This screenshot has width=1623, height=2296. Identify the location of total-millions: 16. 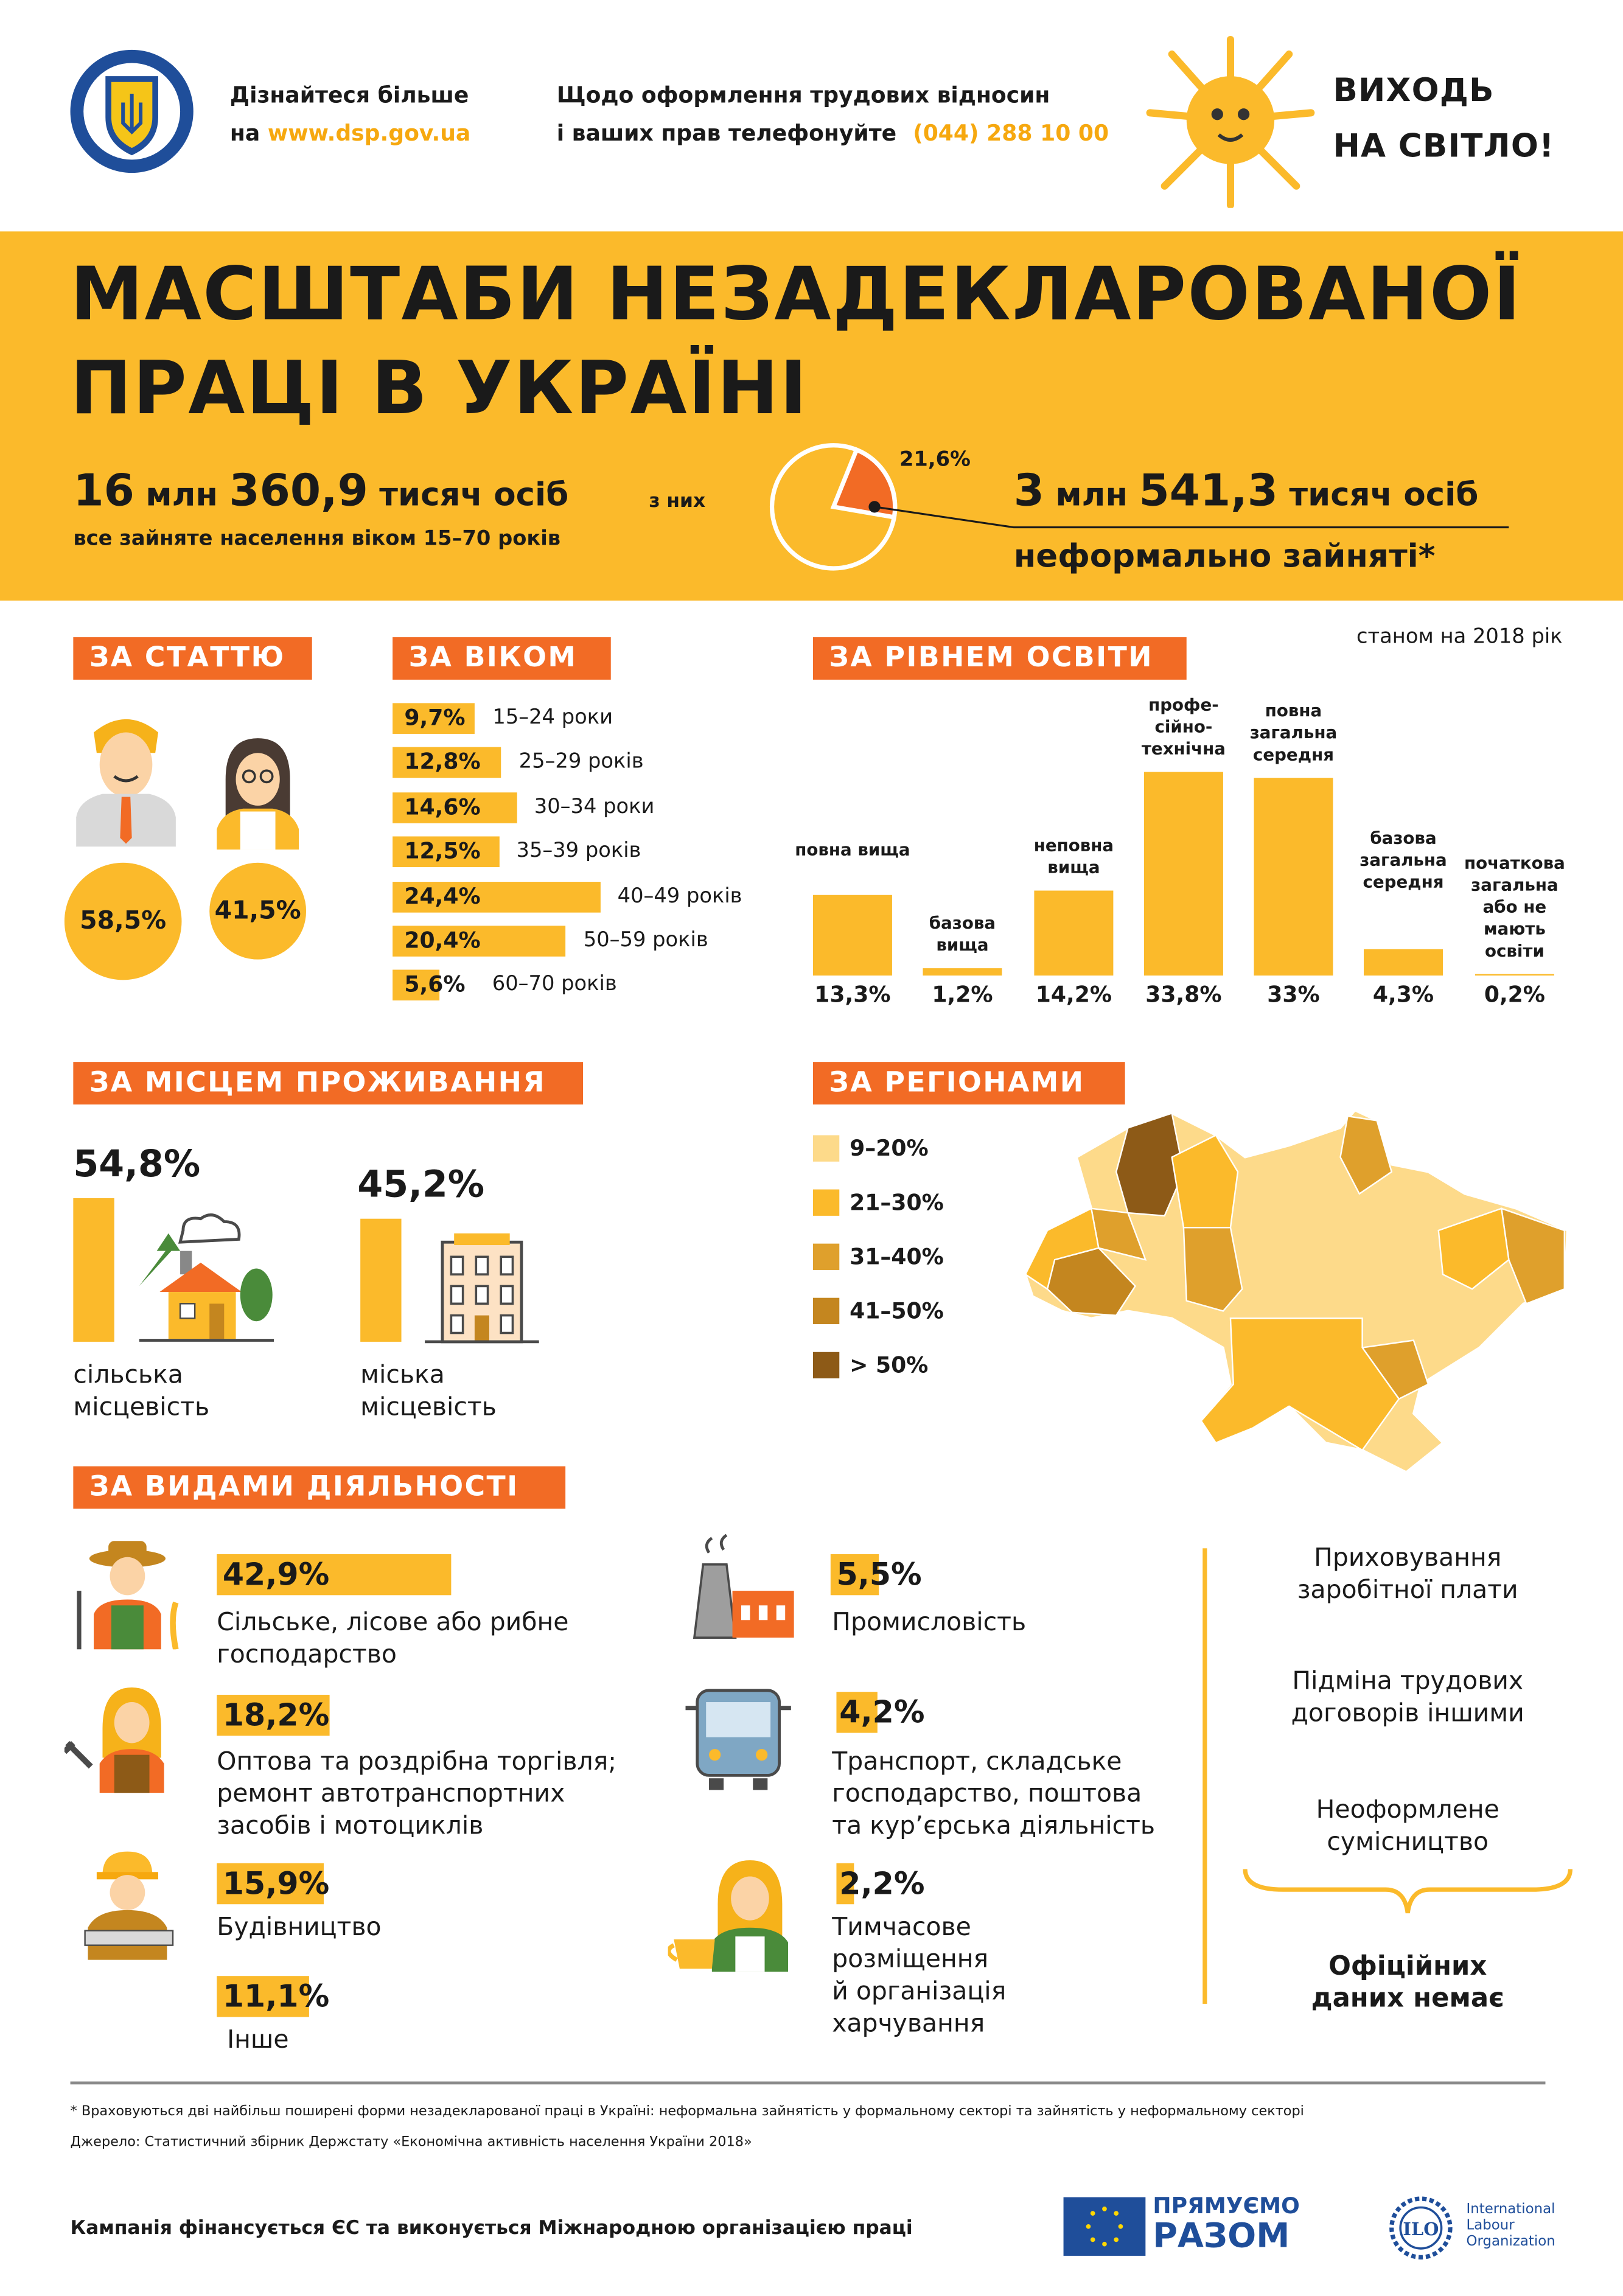
(103, 491).